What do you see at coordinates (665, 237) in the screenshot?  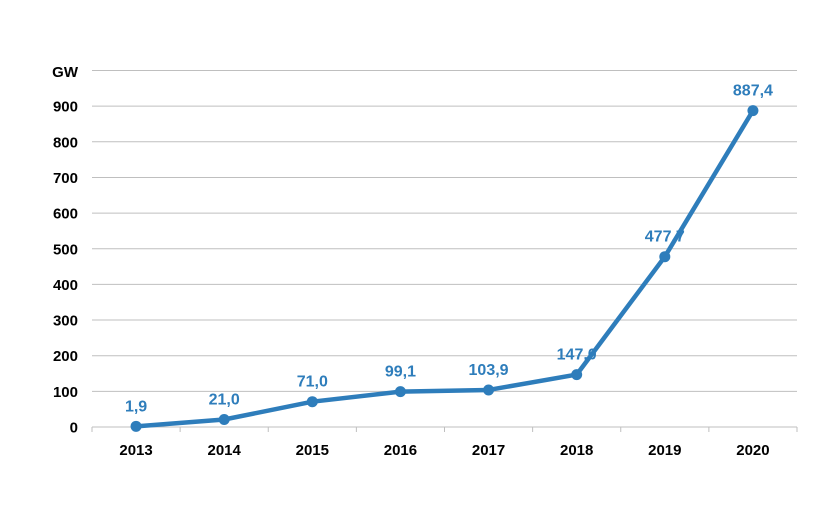 I see `data-label: 477,7` at bounding box center [665, 237].